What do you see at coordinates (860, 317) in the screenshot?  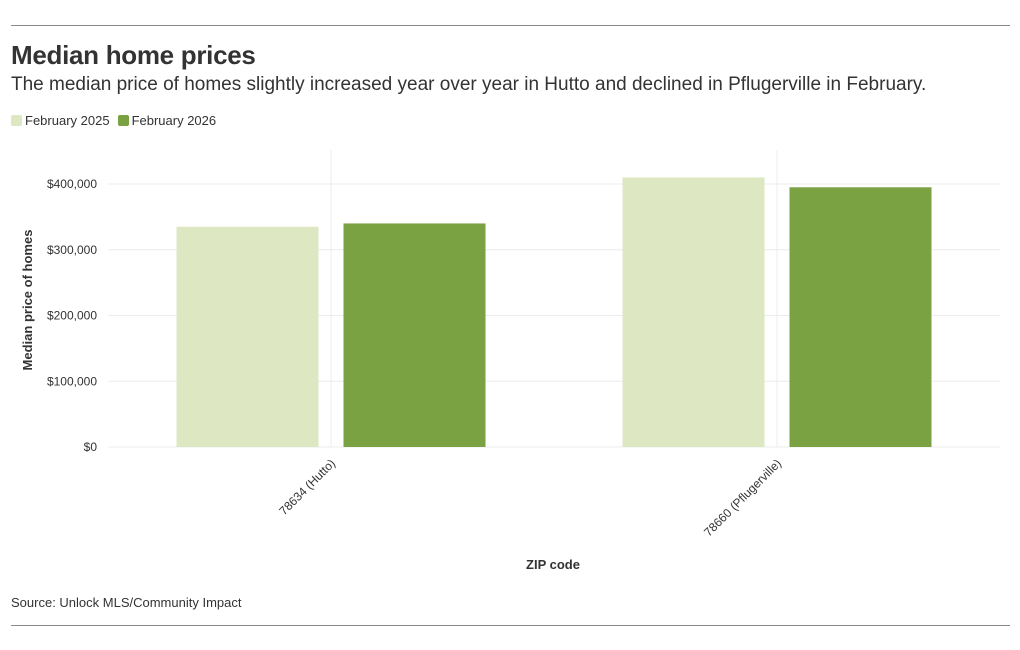 I see `bar-february-2026-pflugerville` at bounding box center [860, 317].